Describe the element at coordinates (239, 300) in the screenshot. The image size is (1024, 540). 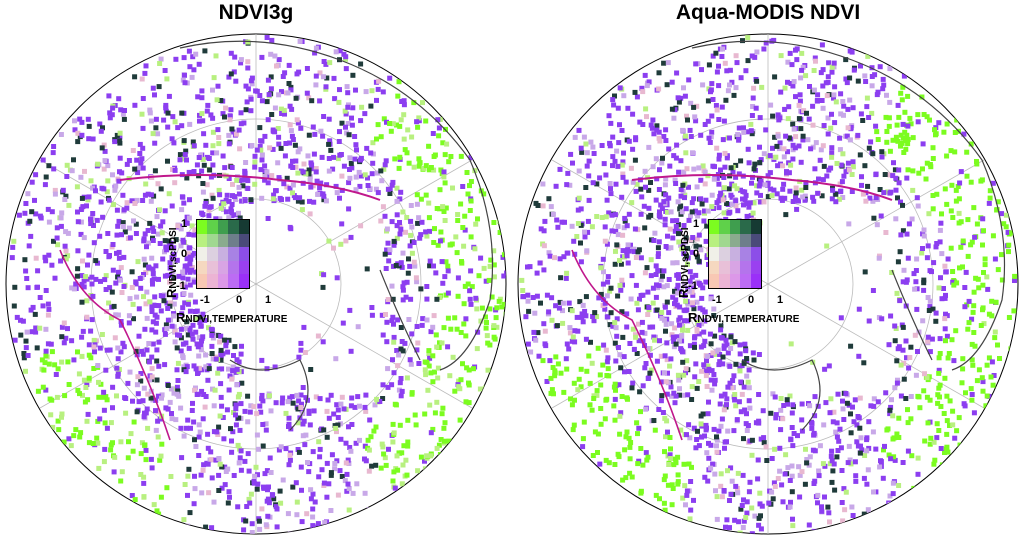
I see `legend-x-tick-mid: 0` at that location.